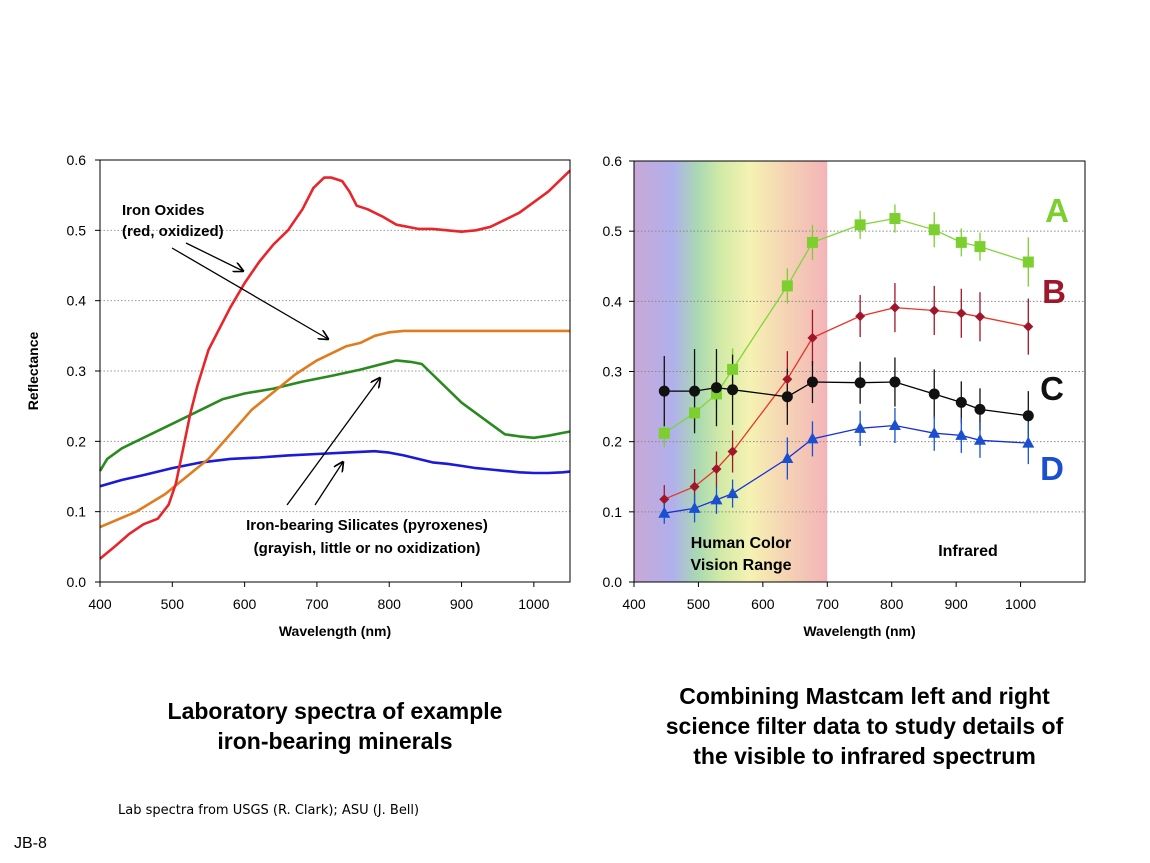  Describe the element at coordinates (163, 210) in the screenshot. I see `annotation-iron-oxides: Iron Oxides` at that location.